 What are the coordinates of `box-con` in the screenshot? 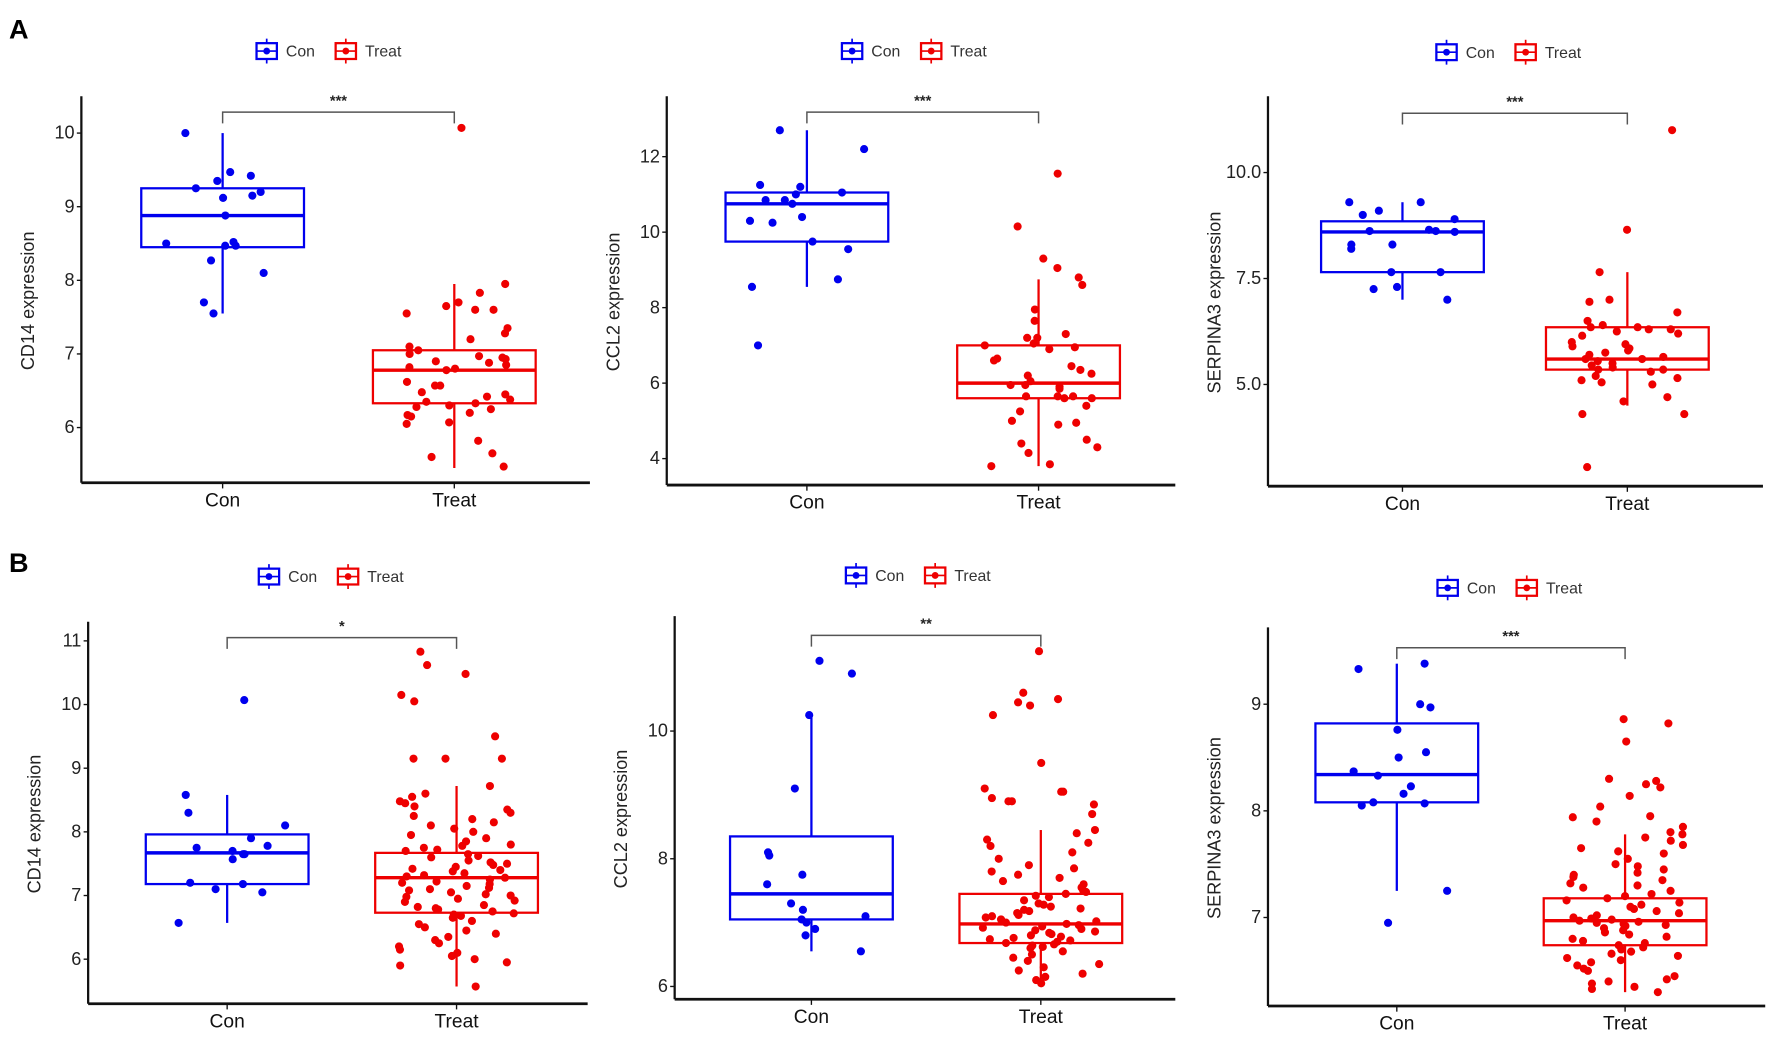 It's located at (811, 833).